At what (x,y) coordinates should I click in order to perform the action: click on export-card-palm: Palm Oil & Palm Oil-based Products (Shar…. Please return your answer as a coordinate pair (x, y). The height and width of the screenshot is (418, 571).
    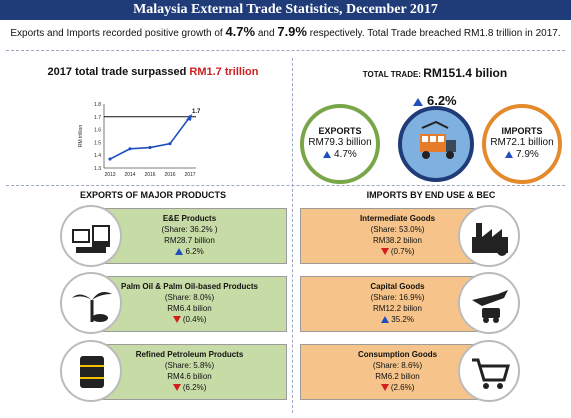
    Looking at the image, I should click on (189, 304).